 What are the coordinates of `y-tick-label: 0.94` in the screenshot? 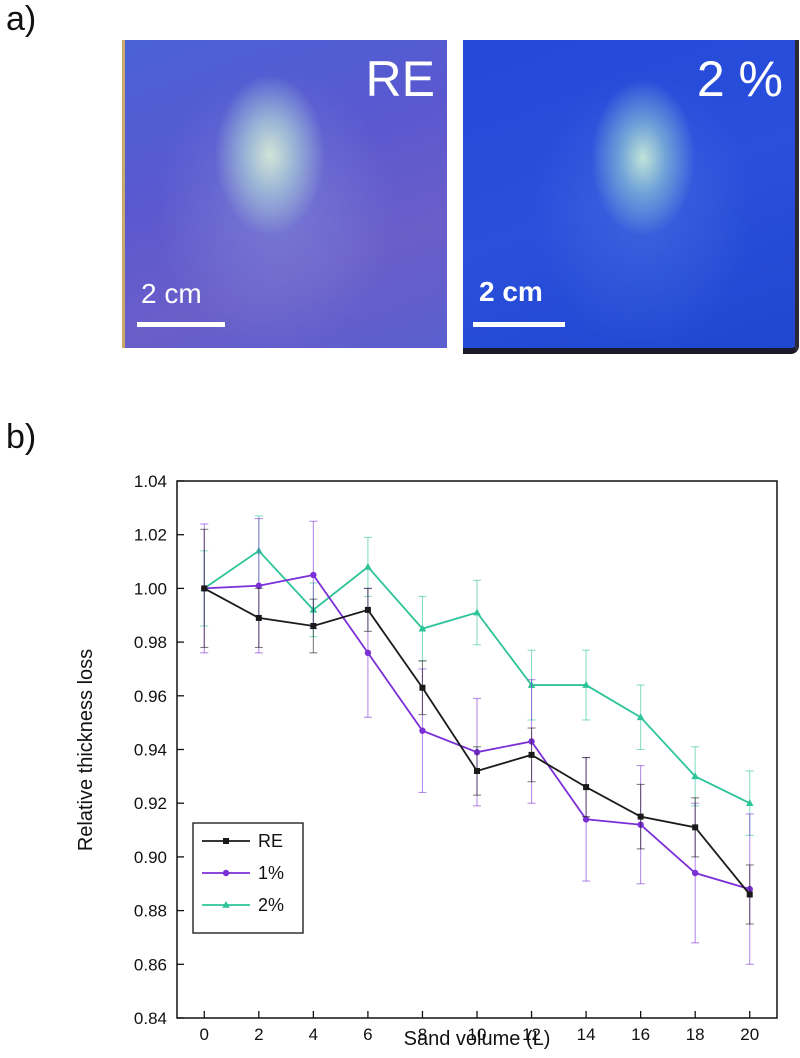 It's located at (150, 750).